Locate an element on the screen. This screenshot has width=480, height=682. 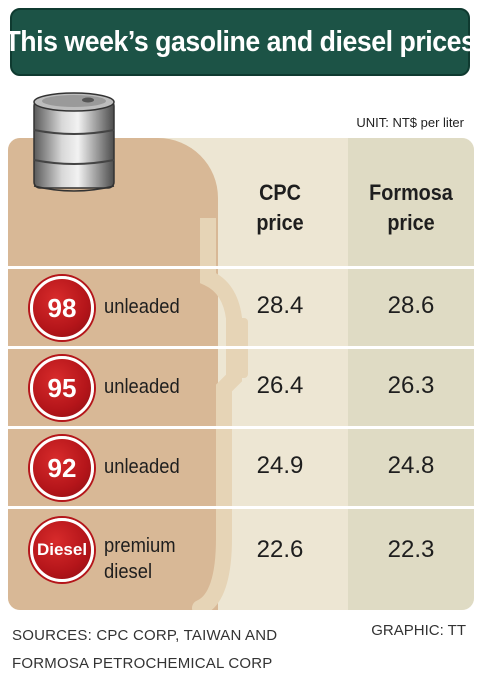
cpc-header-line-2: price is located at coordinates (280, 222).